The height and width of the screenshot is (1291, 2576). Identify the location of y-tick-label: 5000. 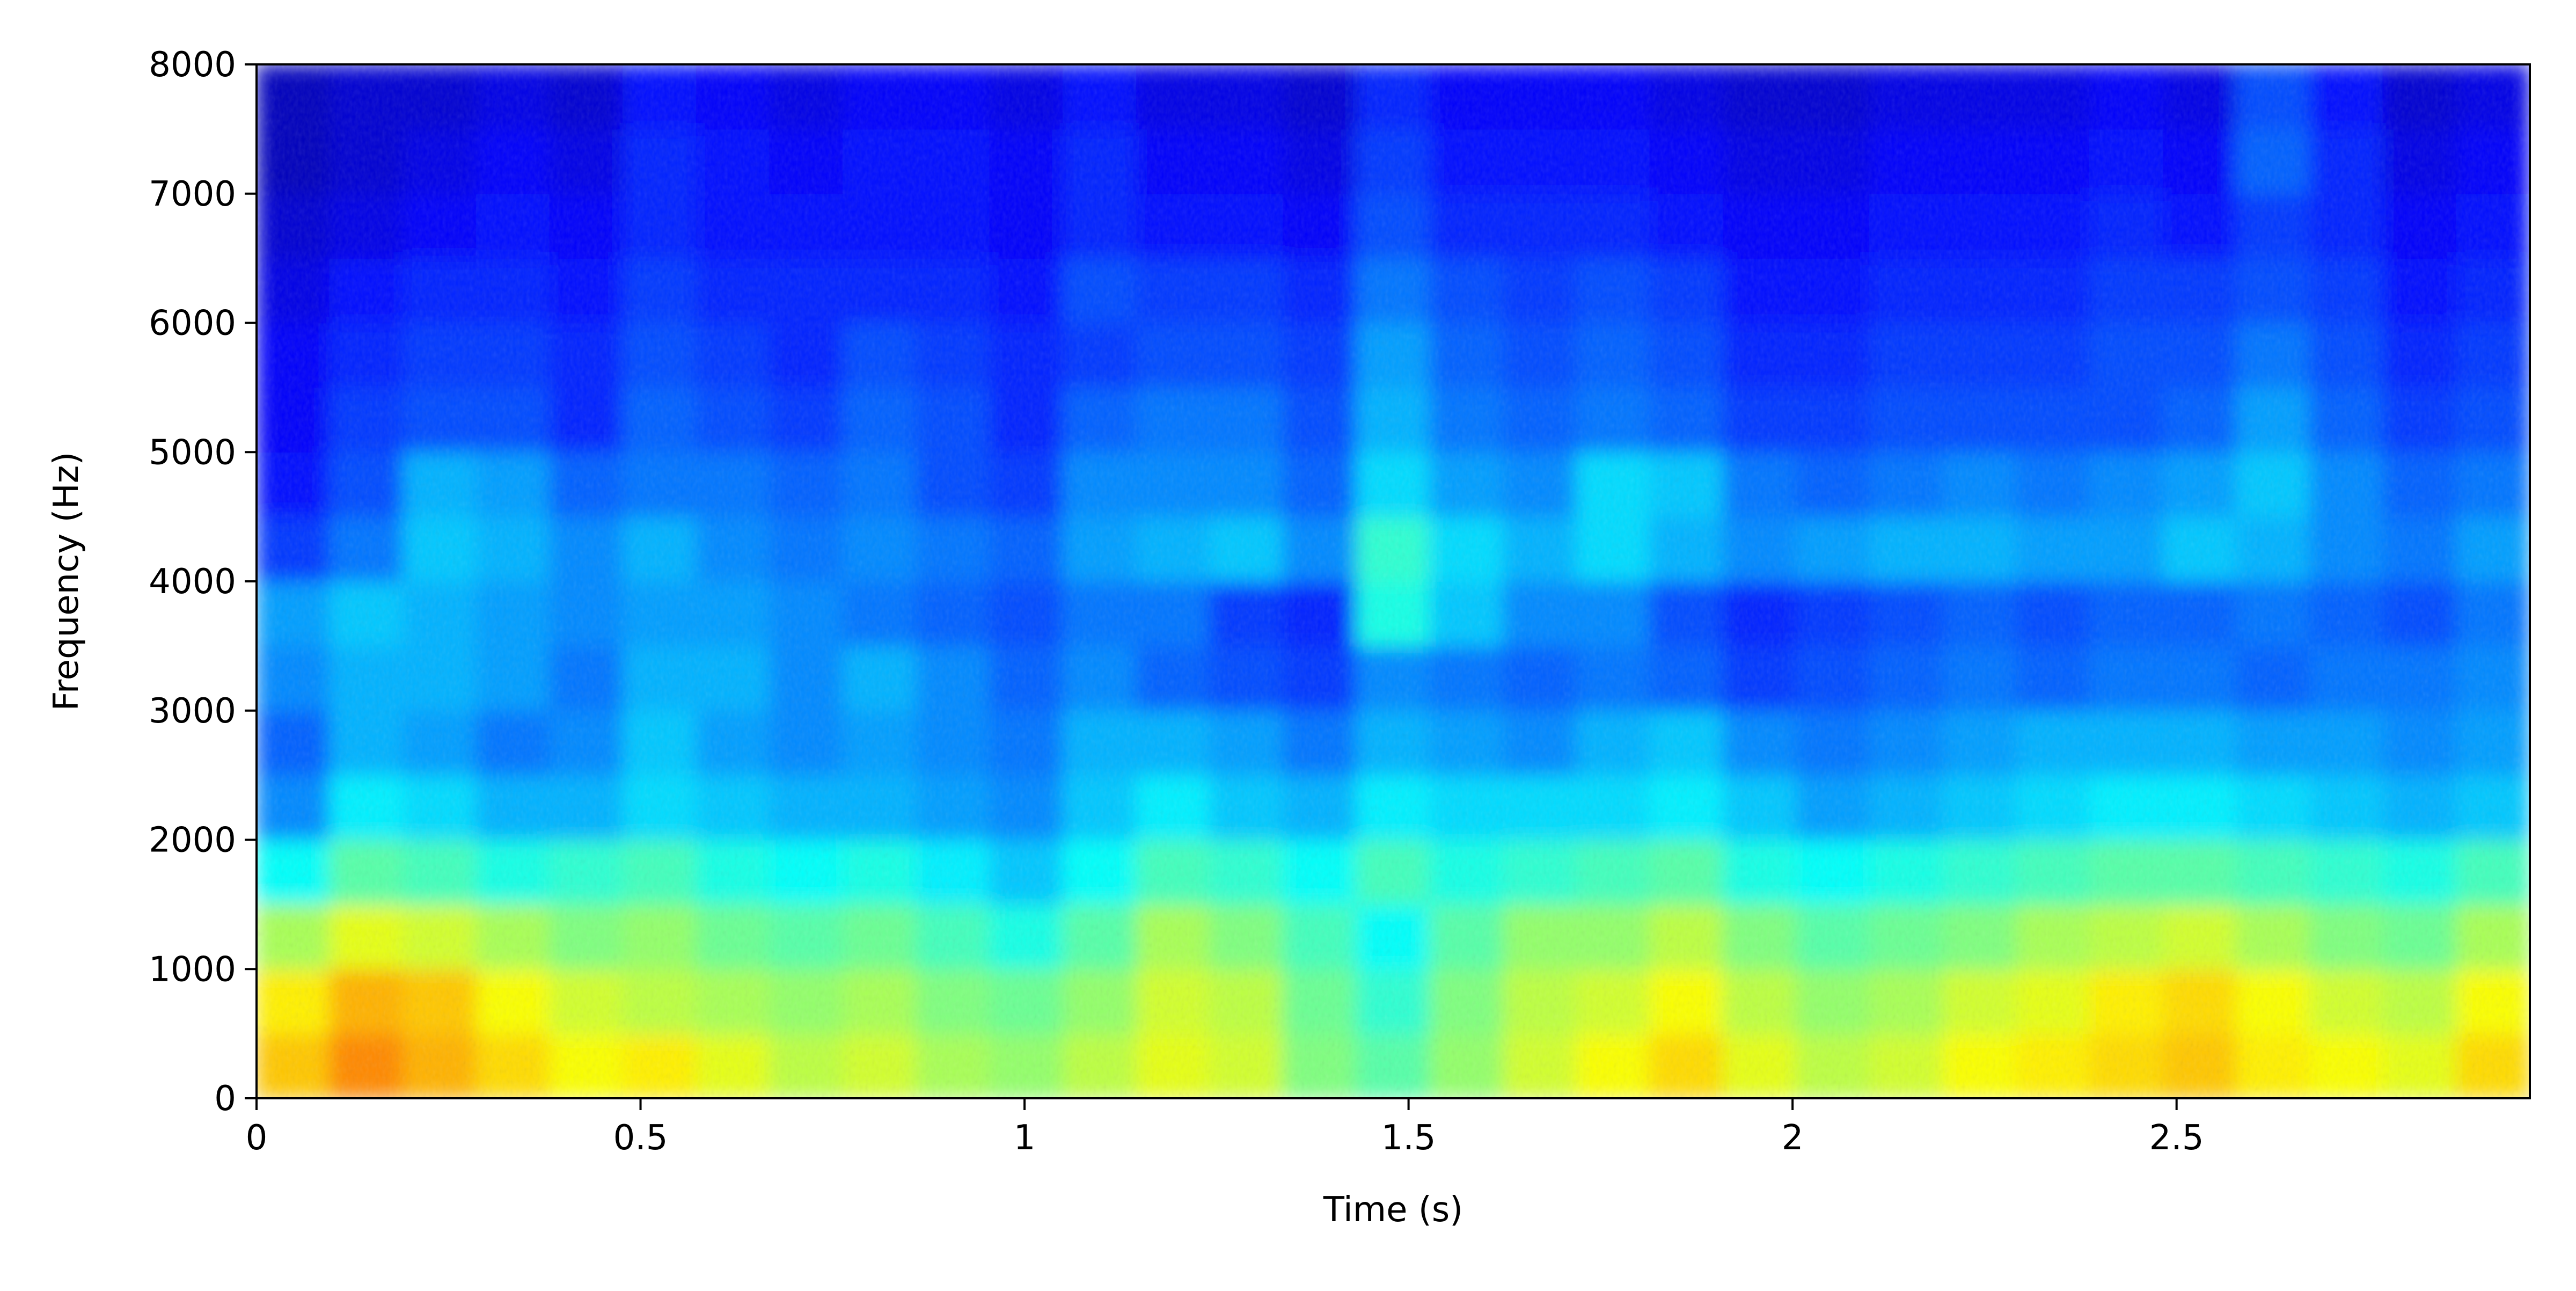
(192, 452).